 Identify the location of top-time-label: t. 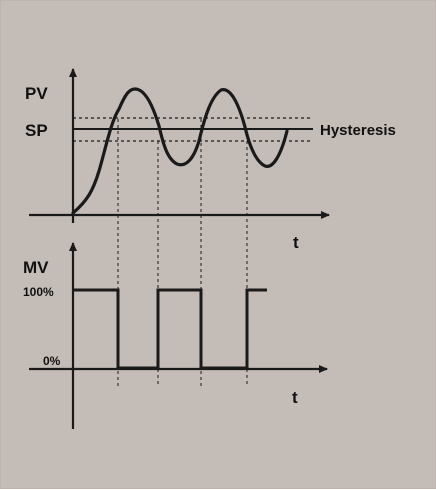
(296, 242).